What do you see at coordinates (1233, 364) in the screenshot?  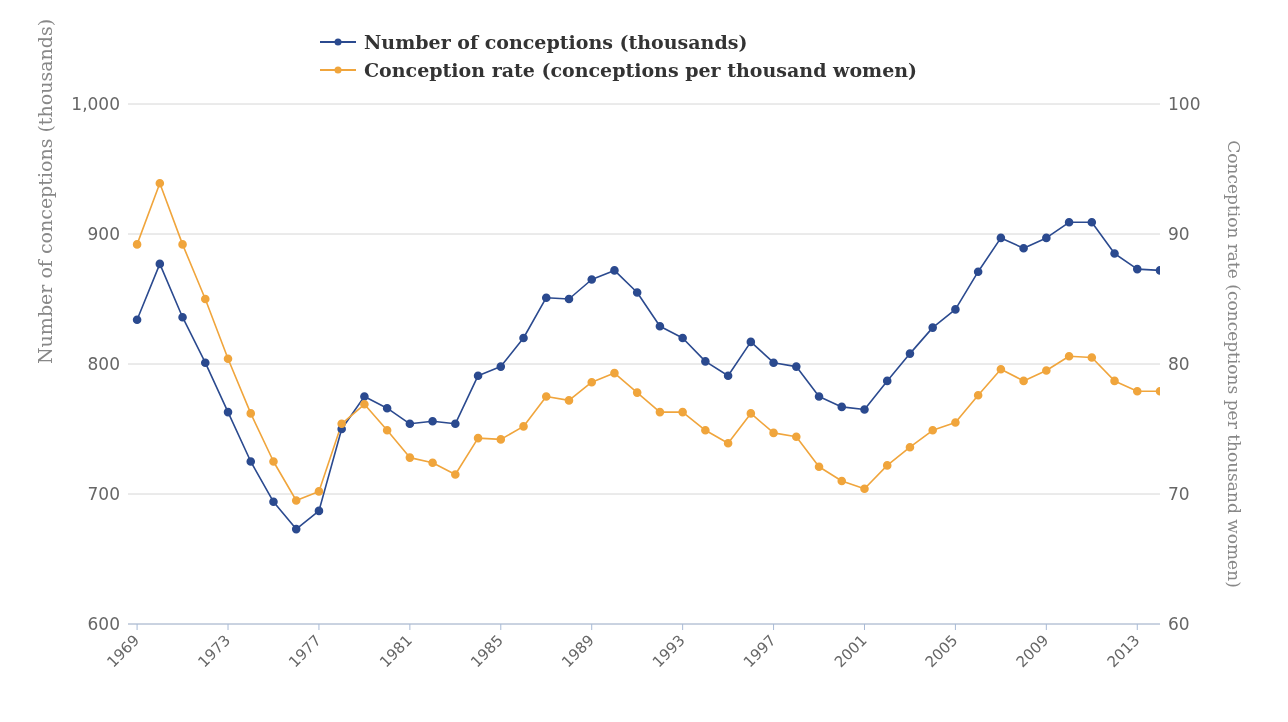 I see `y2-axis-title: Conception rate (conceptions per thousand women)` at bounding box center [1233, 364].